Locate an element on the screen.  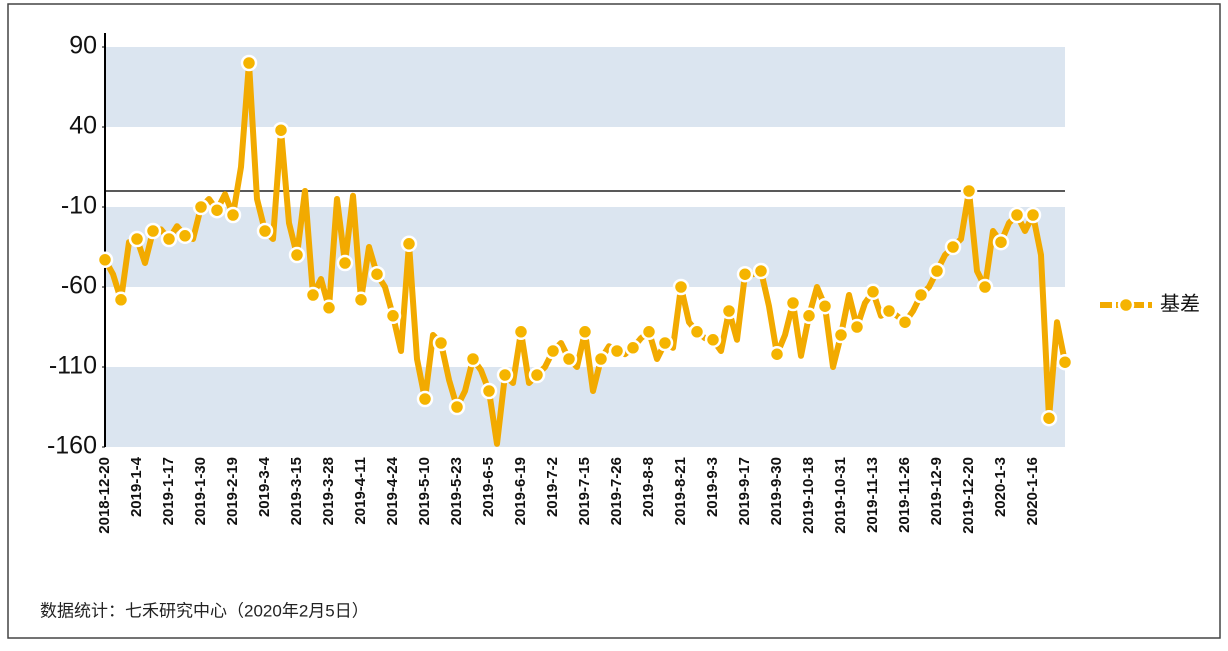
x-tick-label: 2019-3-28 is located at coordinates (328, 491).